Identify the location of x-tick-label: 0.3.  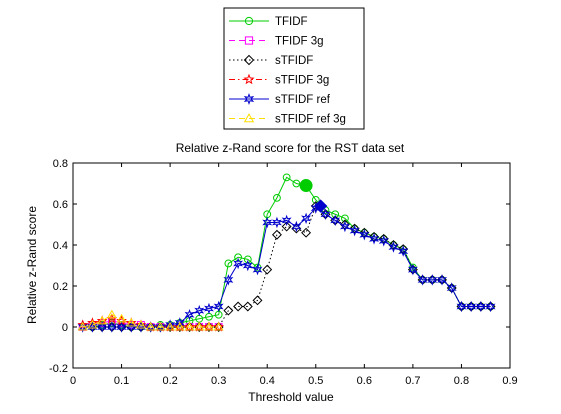
(218, 381).